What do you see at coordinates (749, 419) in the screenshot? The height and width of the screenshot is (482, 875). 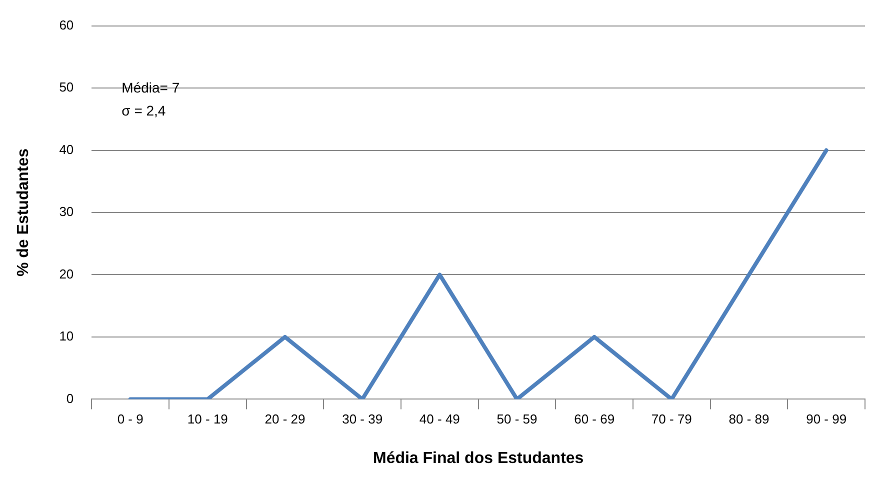 I see `x-tick-label: 80 - 89` at bounding box center [749, 419].